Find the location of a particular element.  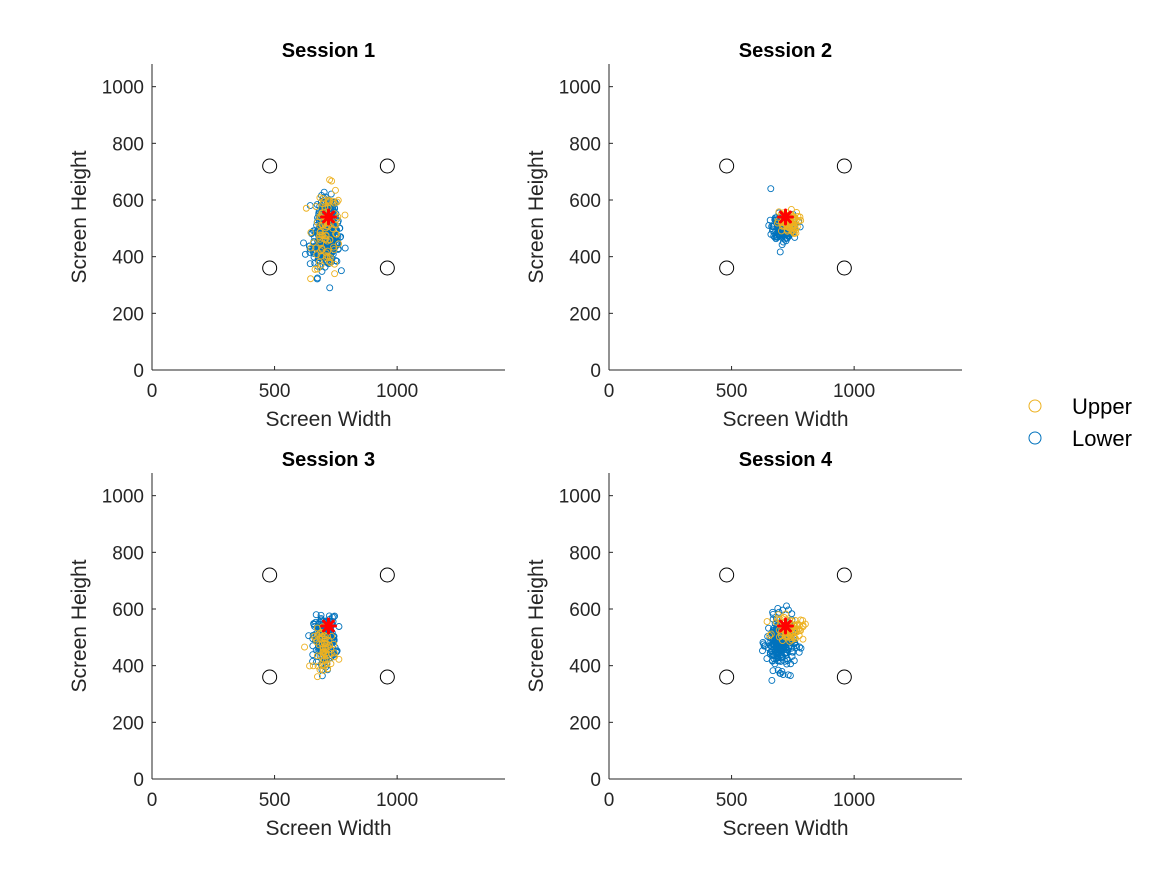

y-tick-label: 0 is located at coordinates (595, 780).